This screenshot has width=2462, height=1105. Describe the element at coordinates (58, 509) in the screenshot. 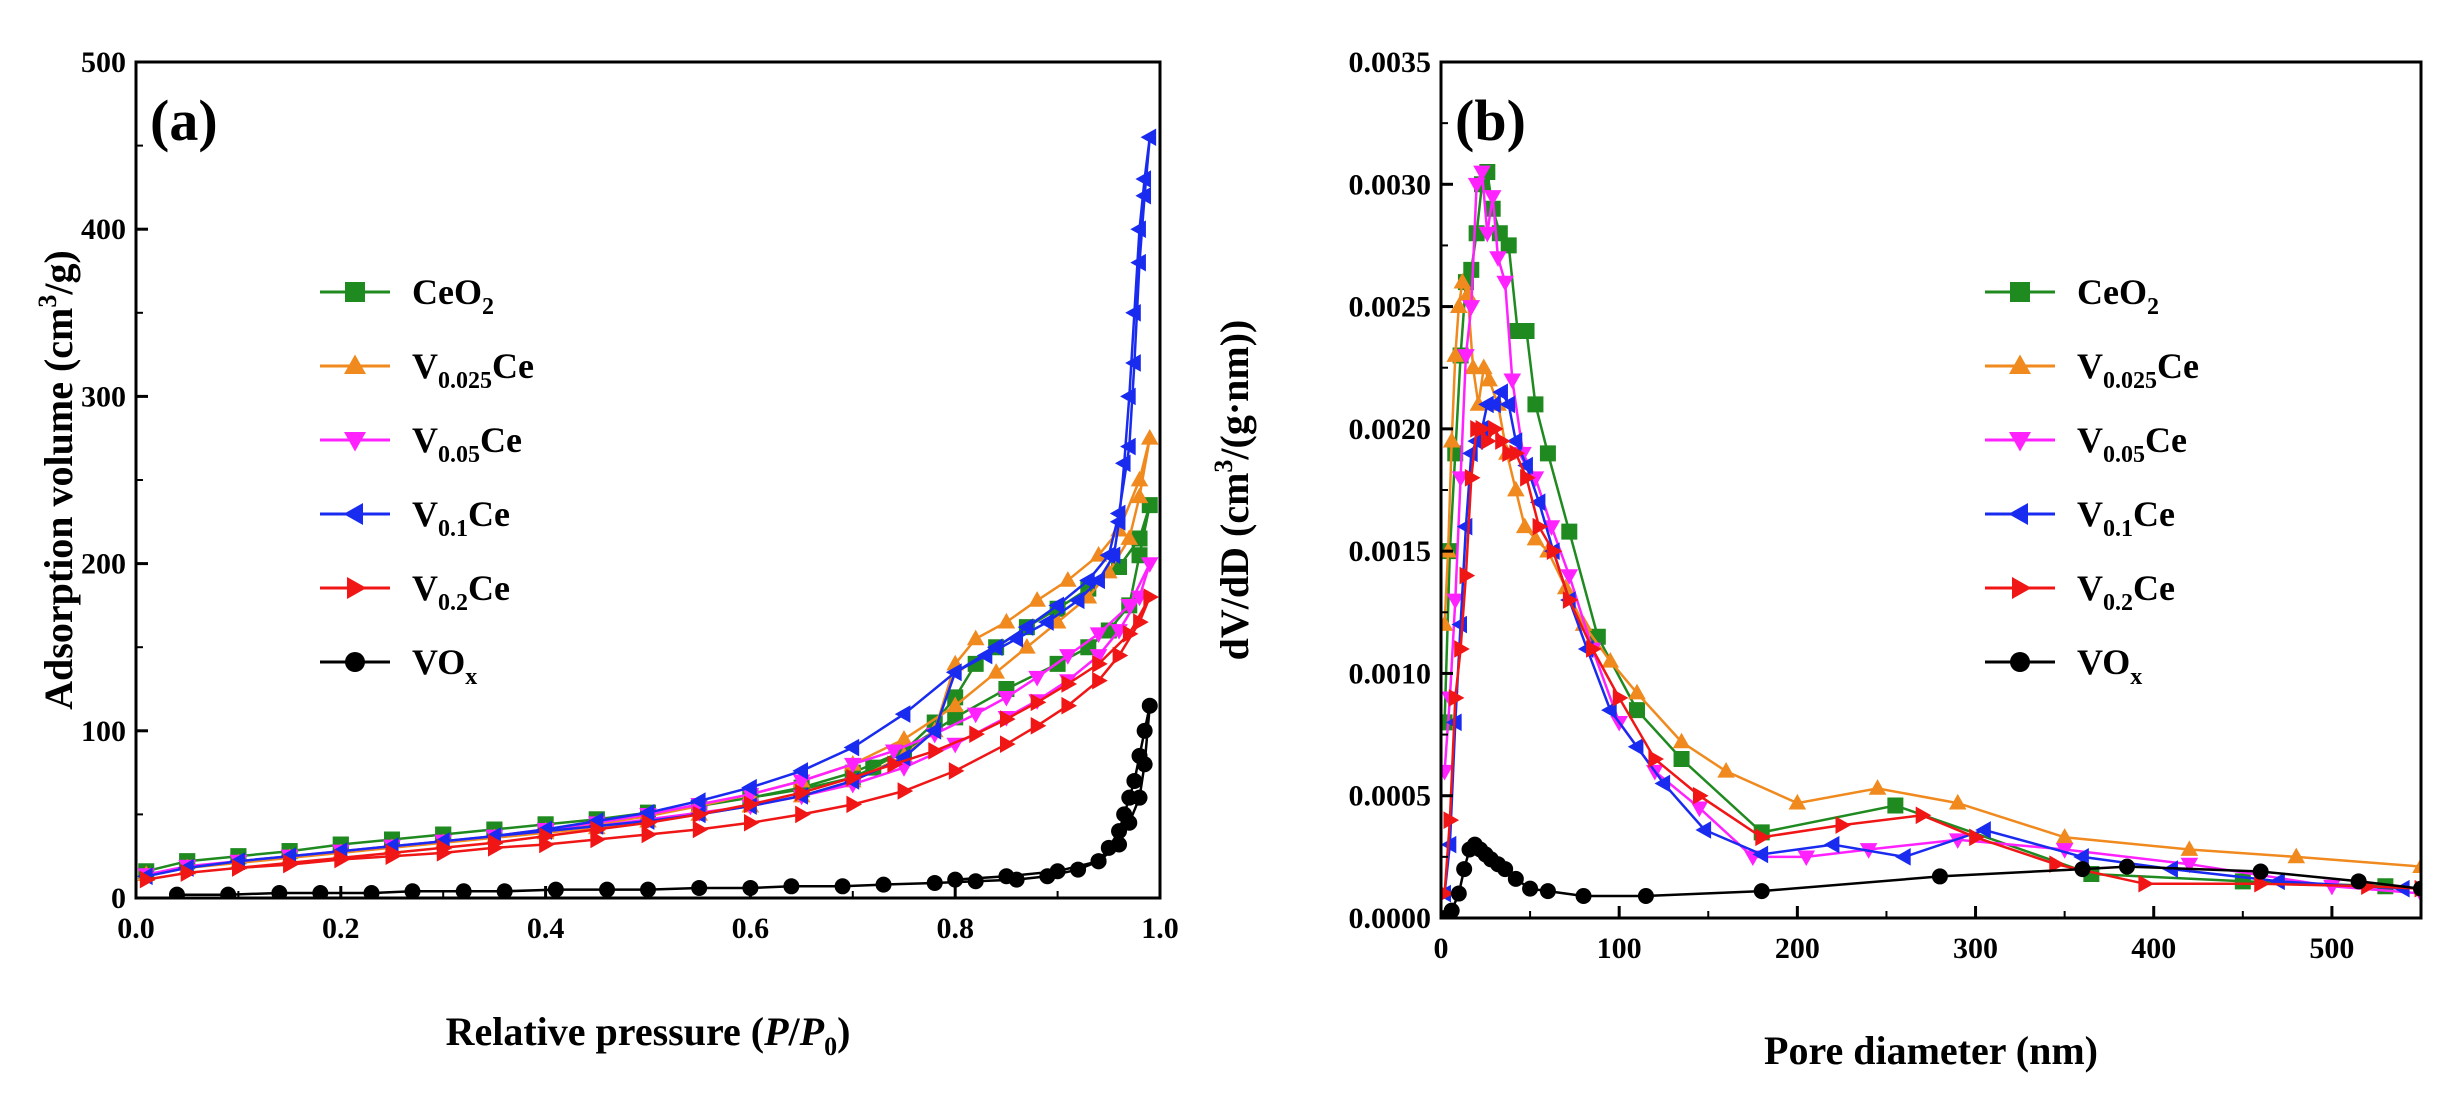

I see `y-axis-label-text: Adsorption volume (cm` at that location.